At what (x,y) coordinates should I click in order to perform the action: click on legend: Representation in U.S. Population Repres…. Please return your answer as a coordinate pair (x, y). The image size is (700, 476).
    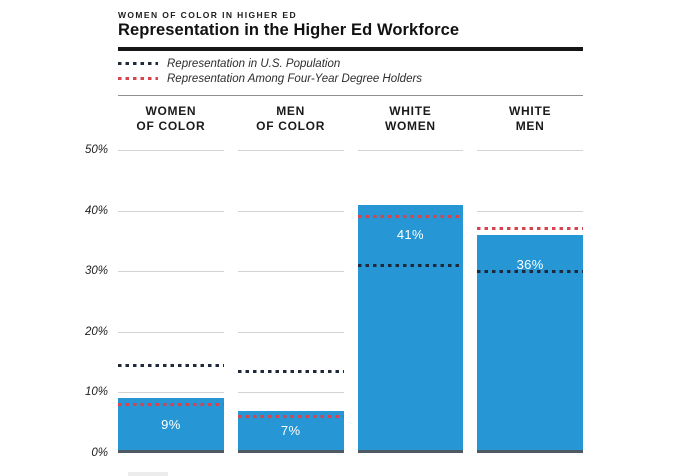
    Looking at the image, I should click on (350, 71).